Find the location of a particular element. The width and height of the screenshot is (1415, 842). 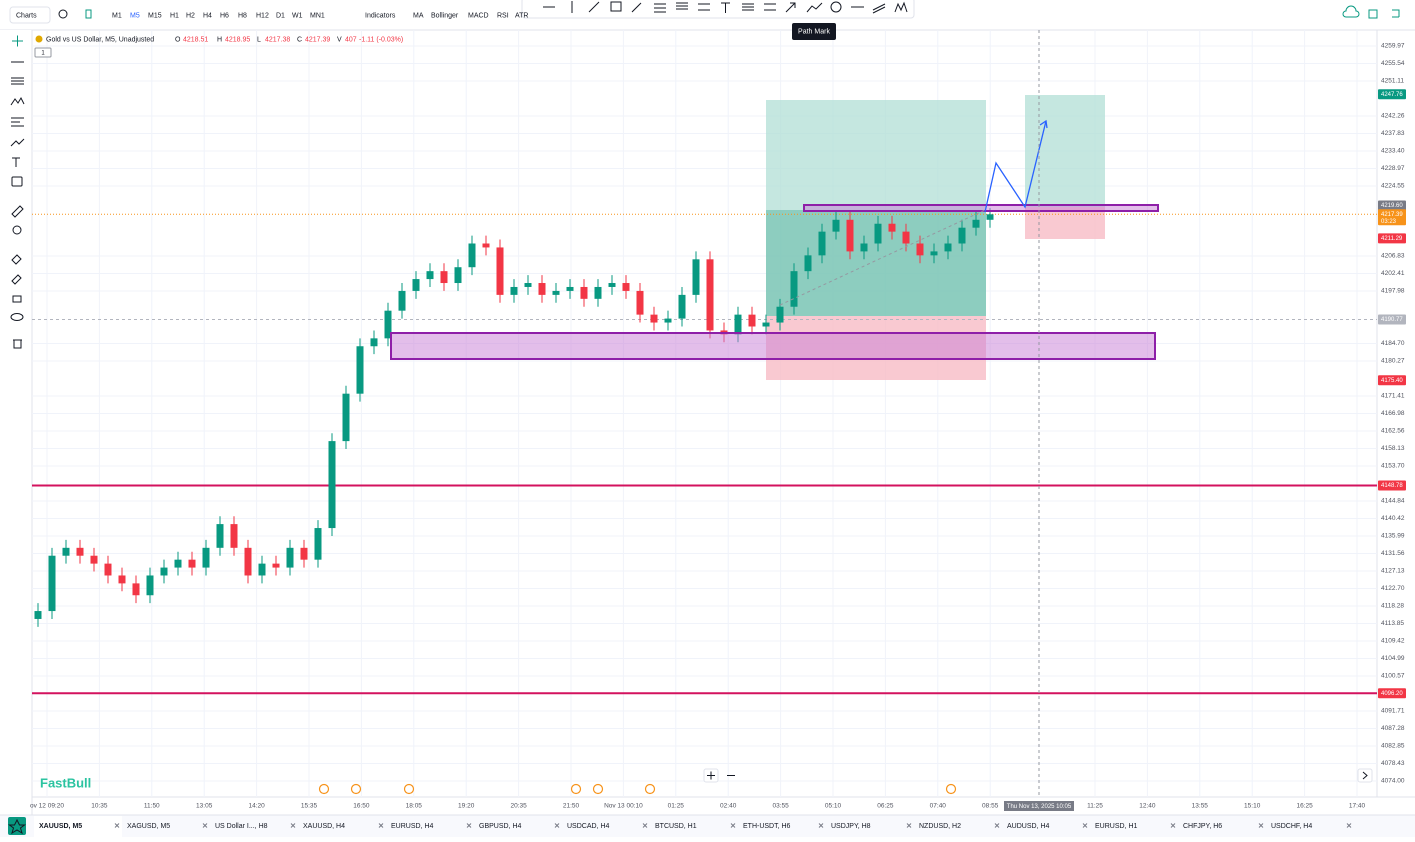

symbol-tab: XAUUSD, H4 is located at coordinates (324, 826).